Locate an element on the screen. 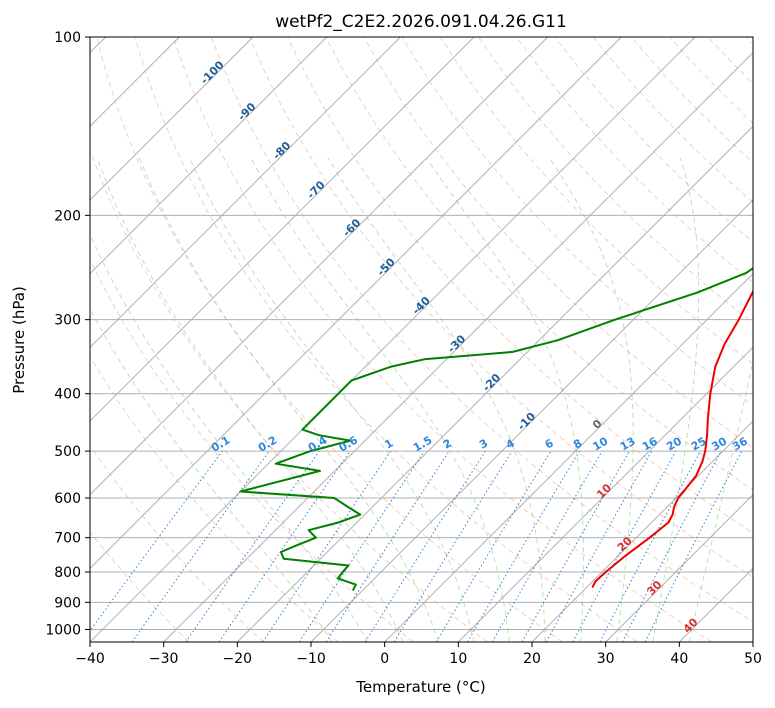 This screenshot has width=775, height=708. x-tick-label: 10 is located at coordinates (458, 659).